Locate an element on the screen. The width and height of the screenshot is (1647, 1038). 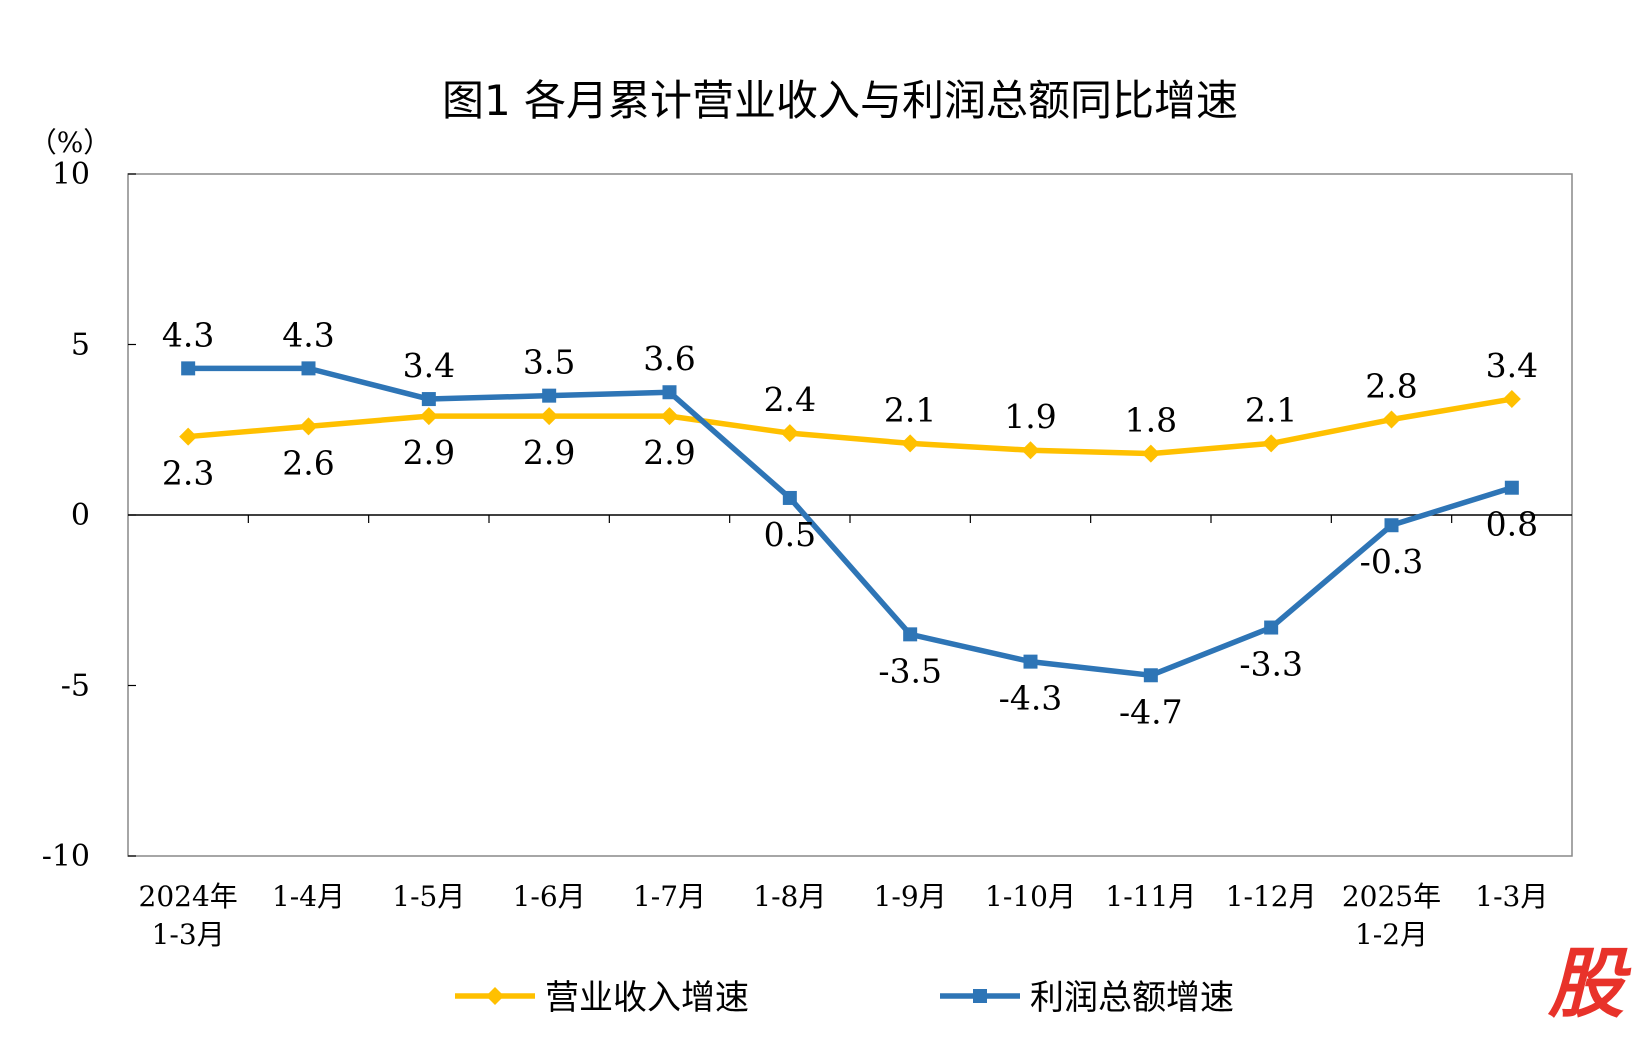
x-tick-label: 1-4月 is located at coordinates (308, 896).